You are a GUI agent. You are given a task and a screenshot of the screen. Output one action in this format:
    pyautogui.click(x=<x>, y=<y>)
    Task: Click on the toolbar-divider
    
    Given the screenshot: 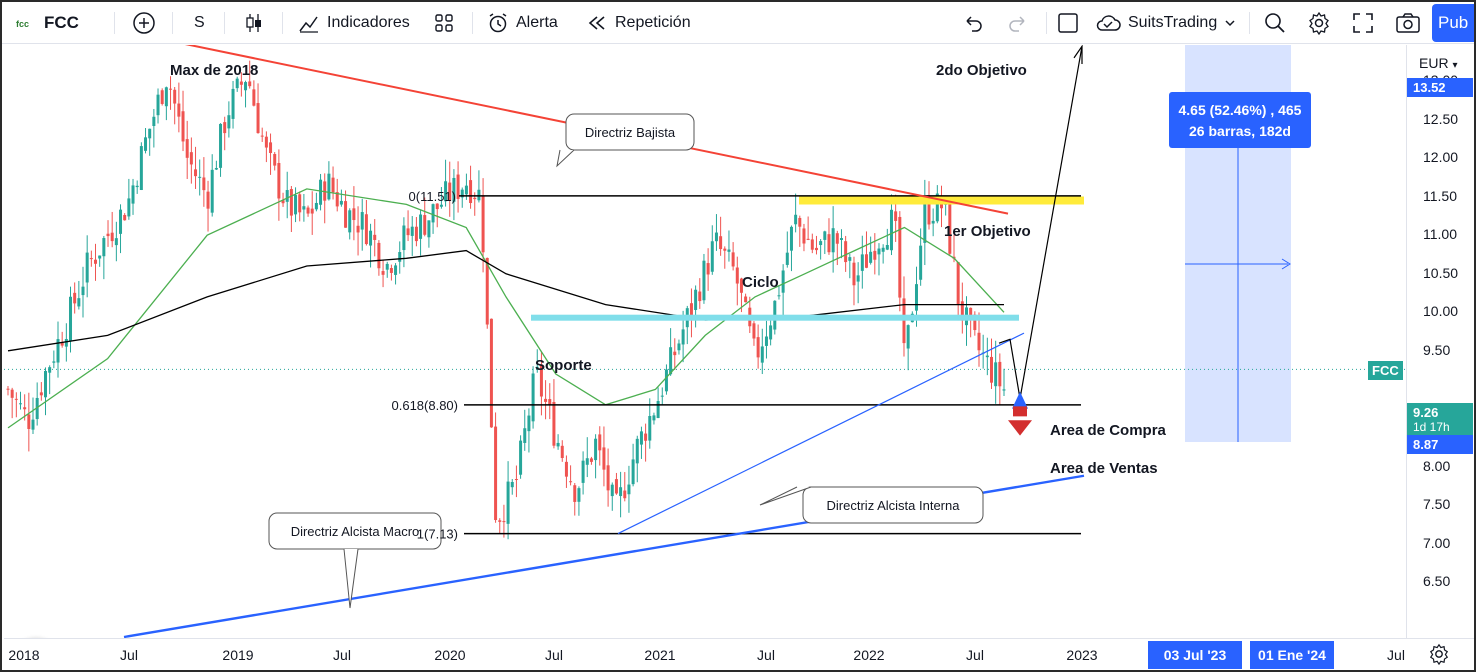 What is the action you would take?
    pyautogui.click(x=114, y=23)
    